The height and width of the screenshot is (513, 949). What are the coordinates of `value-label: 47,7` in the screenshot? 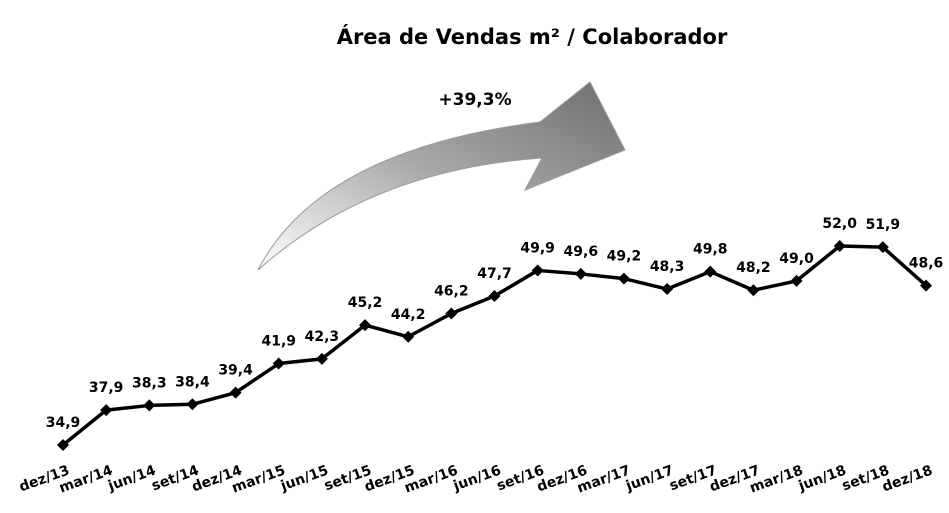 It's located at (494, 274).